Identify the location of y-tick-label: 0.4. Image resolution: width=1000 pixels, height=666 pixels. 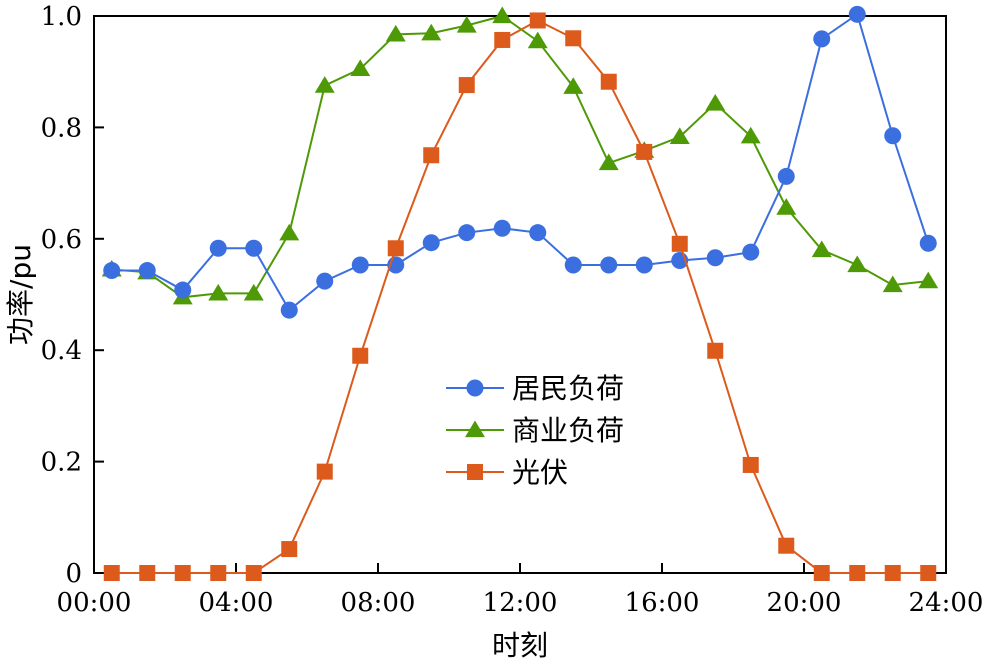
(61, 351).